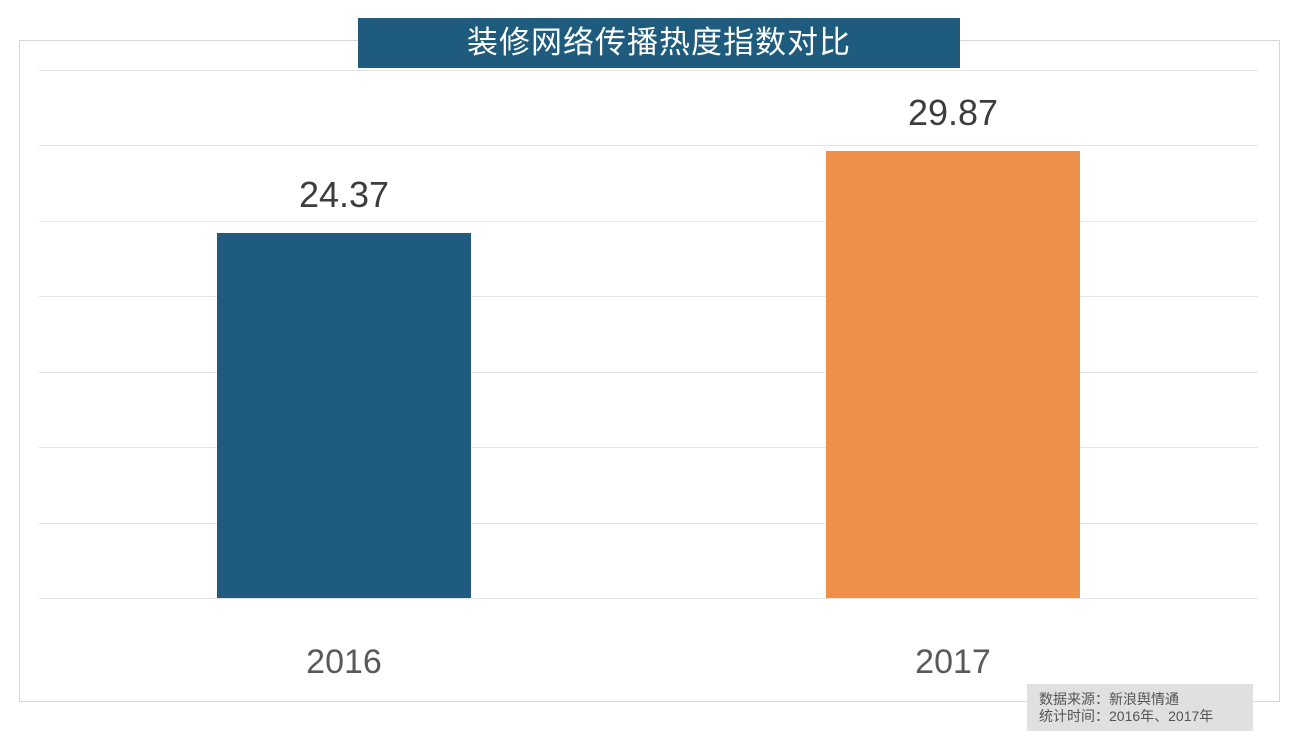  Describe the element at coordinates (953, 112) in the screenshot. I see `value-label-2017: 29.87` at that location.